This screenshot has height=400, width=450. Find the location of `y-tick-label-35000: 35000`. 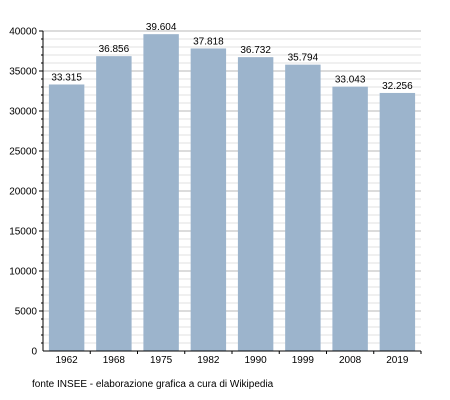

y-tick-label-35000: 35000 is located at coordinates (23, 72).